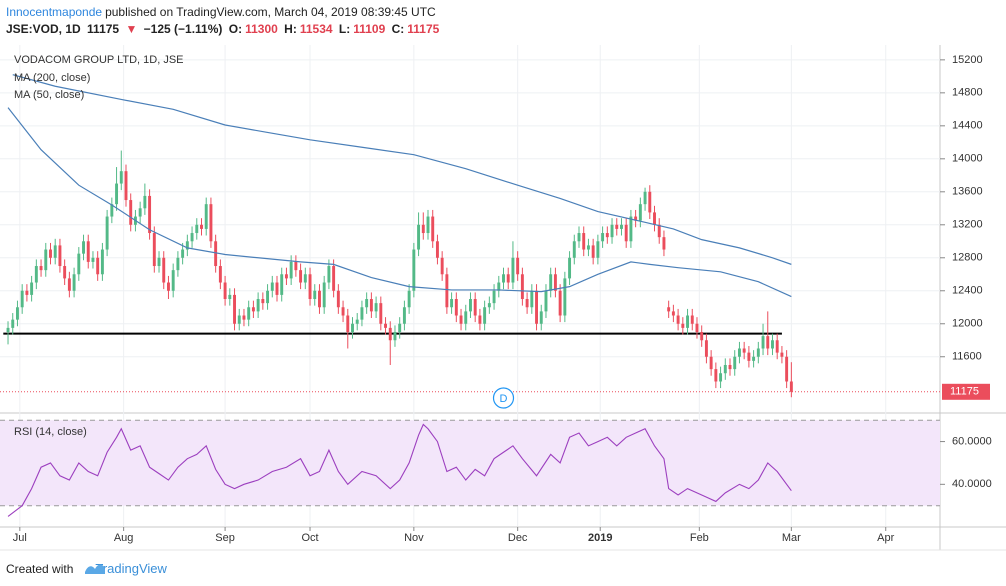 The height and width of the screenshot is (586, 1006). I want to click on y-tick-label: 14400, so click(967, 126).